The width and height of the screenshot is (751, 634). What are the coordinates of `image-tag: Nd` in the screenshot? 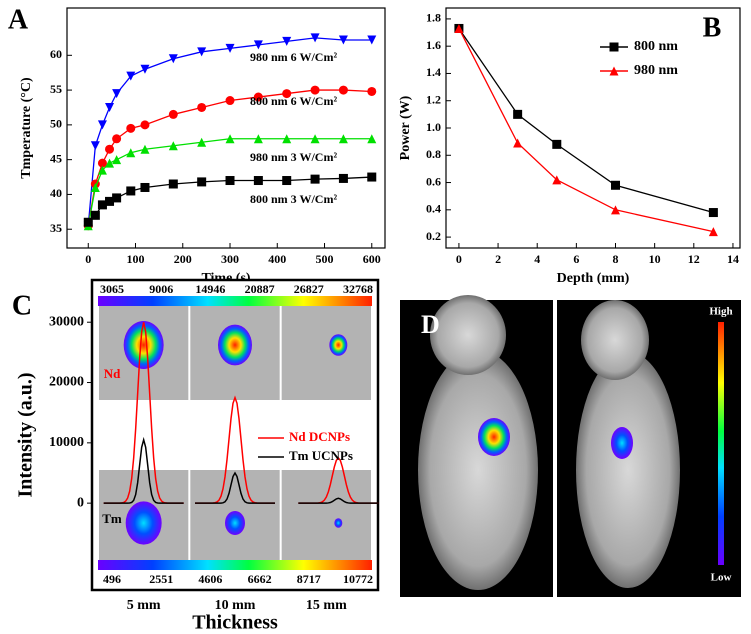 It's located at (112, 373).